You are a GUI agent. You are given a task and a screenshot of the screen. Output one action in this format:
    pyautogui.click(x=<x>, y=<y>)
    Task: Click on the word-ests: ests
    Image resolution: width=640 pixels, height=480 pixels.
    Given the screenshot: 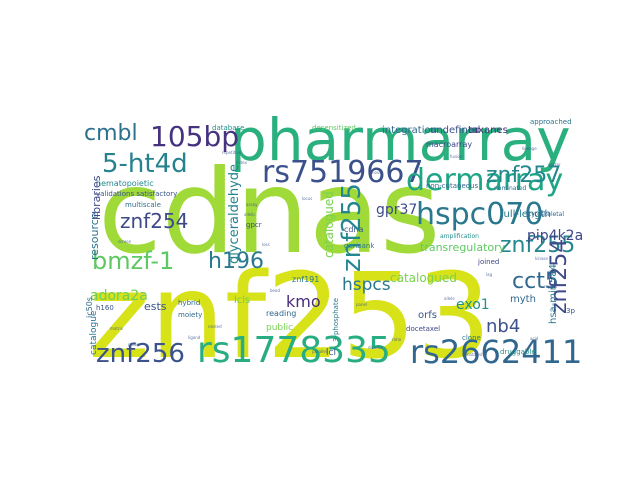 What is the action you would take?
    pyautogui.click(x=155, y=306)
    